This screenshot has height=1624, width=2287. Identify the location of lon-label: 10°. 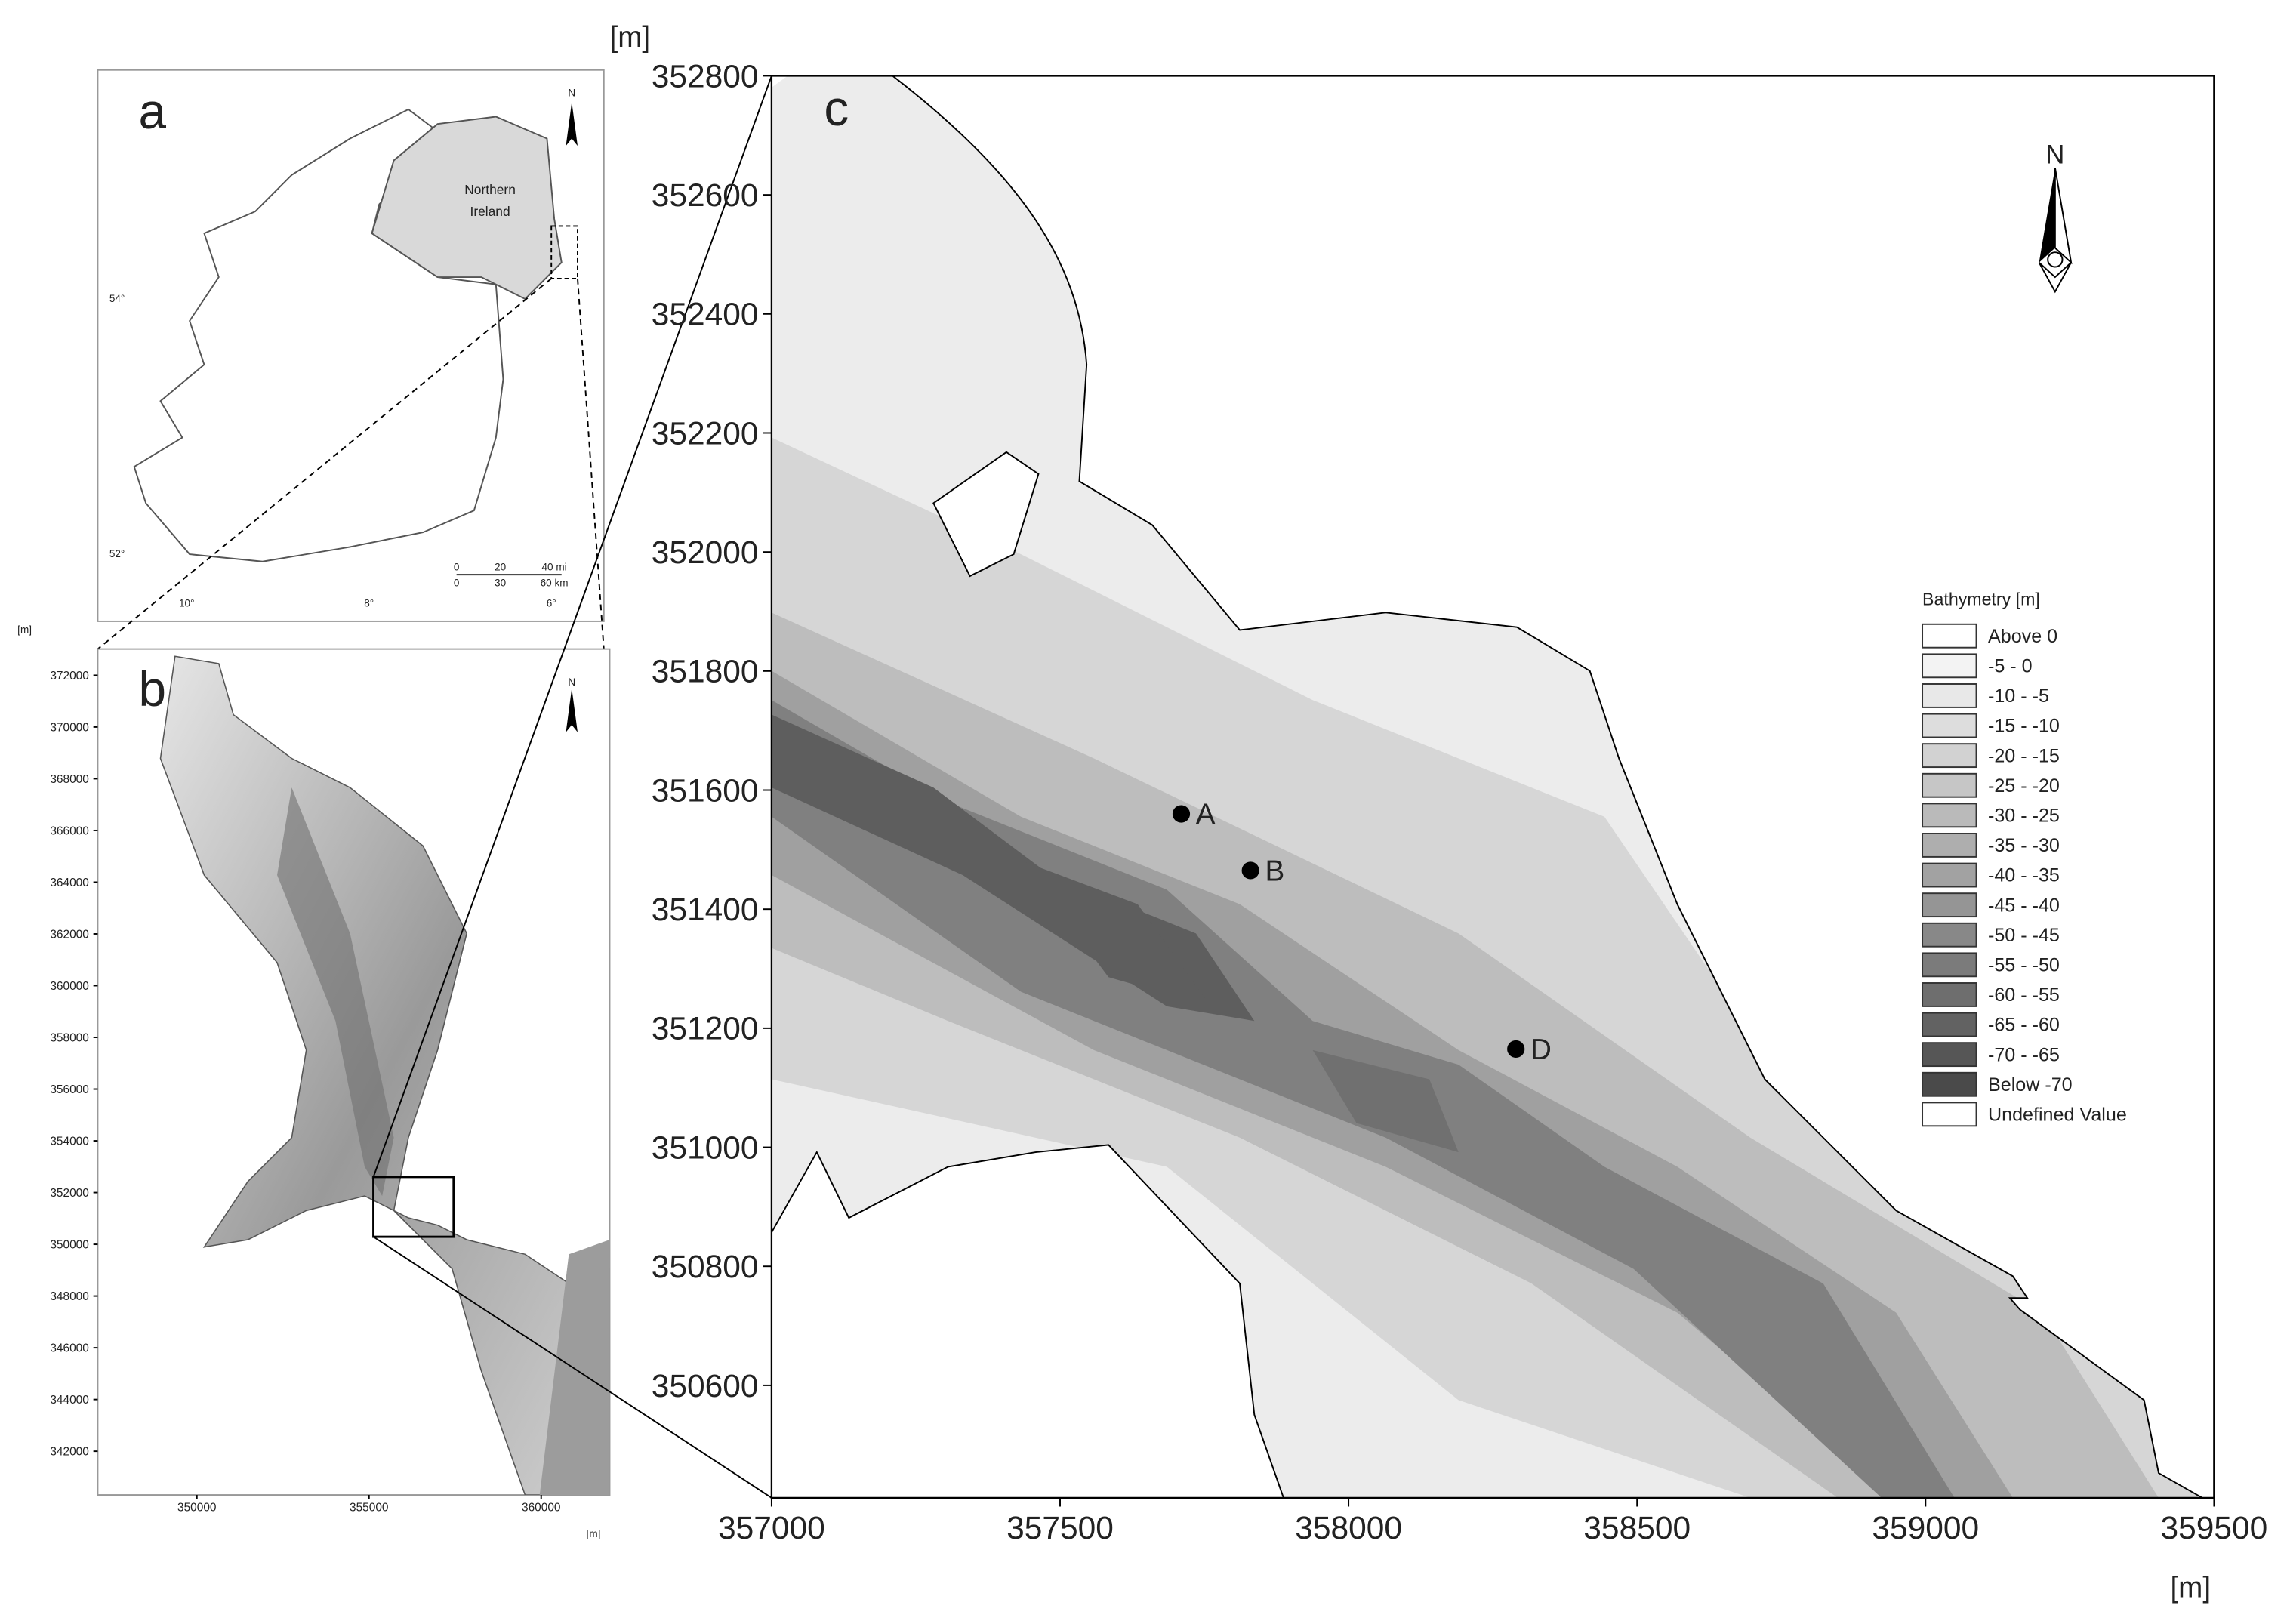
(186, 604).